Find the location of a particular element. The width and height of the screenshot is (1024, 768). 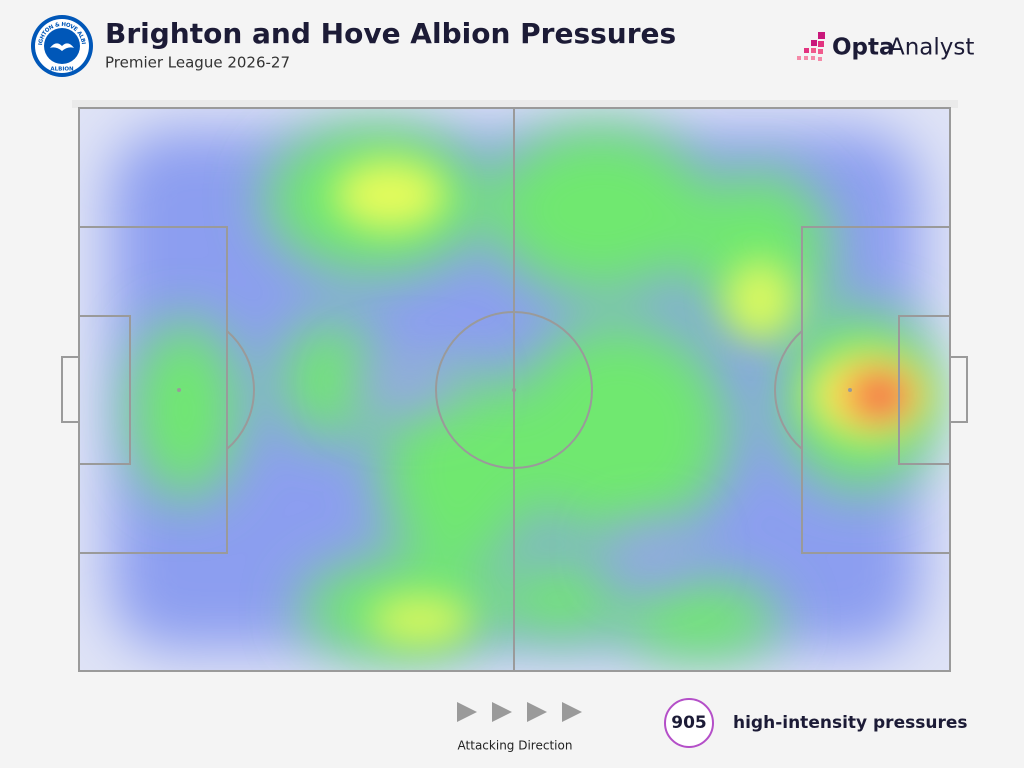

stat-circle is located at coordinates (689, 723).